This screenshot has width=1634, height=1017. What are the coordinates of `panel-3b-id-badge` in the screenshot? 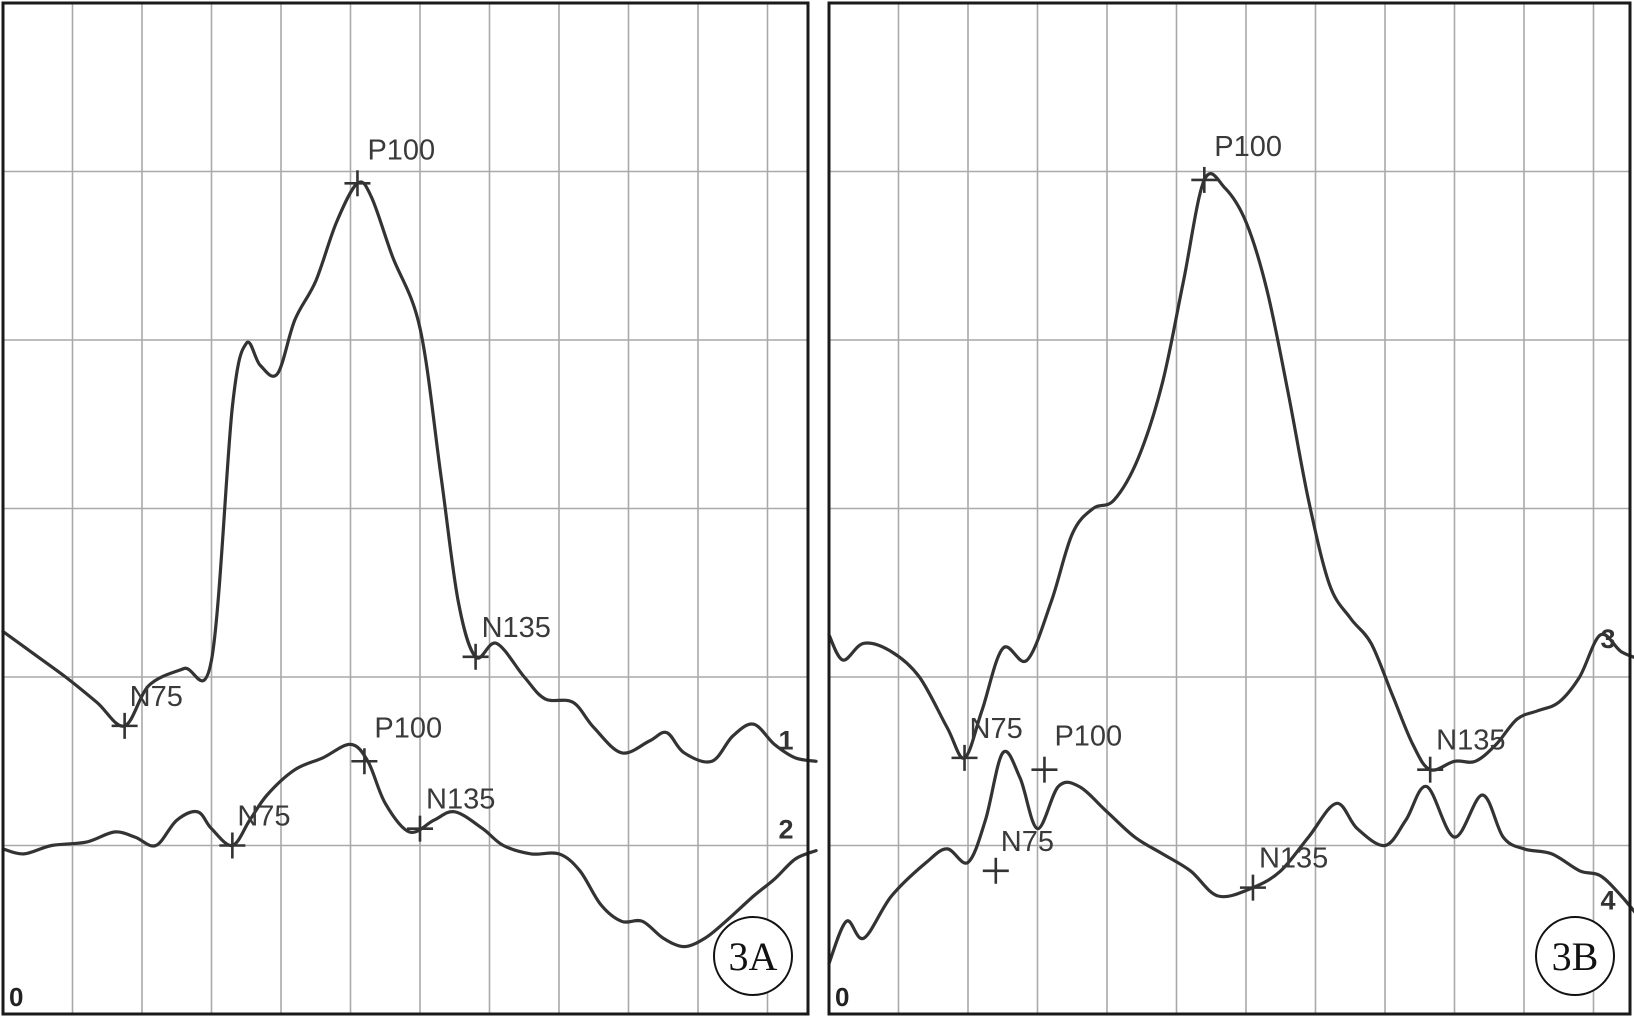 It's located at (1575, 956).